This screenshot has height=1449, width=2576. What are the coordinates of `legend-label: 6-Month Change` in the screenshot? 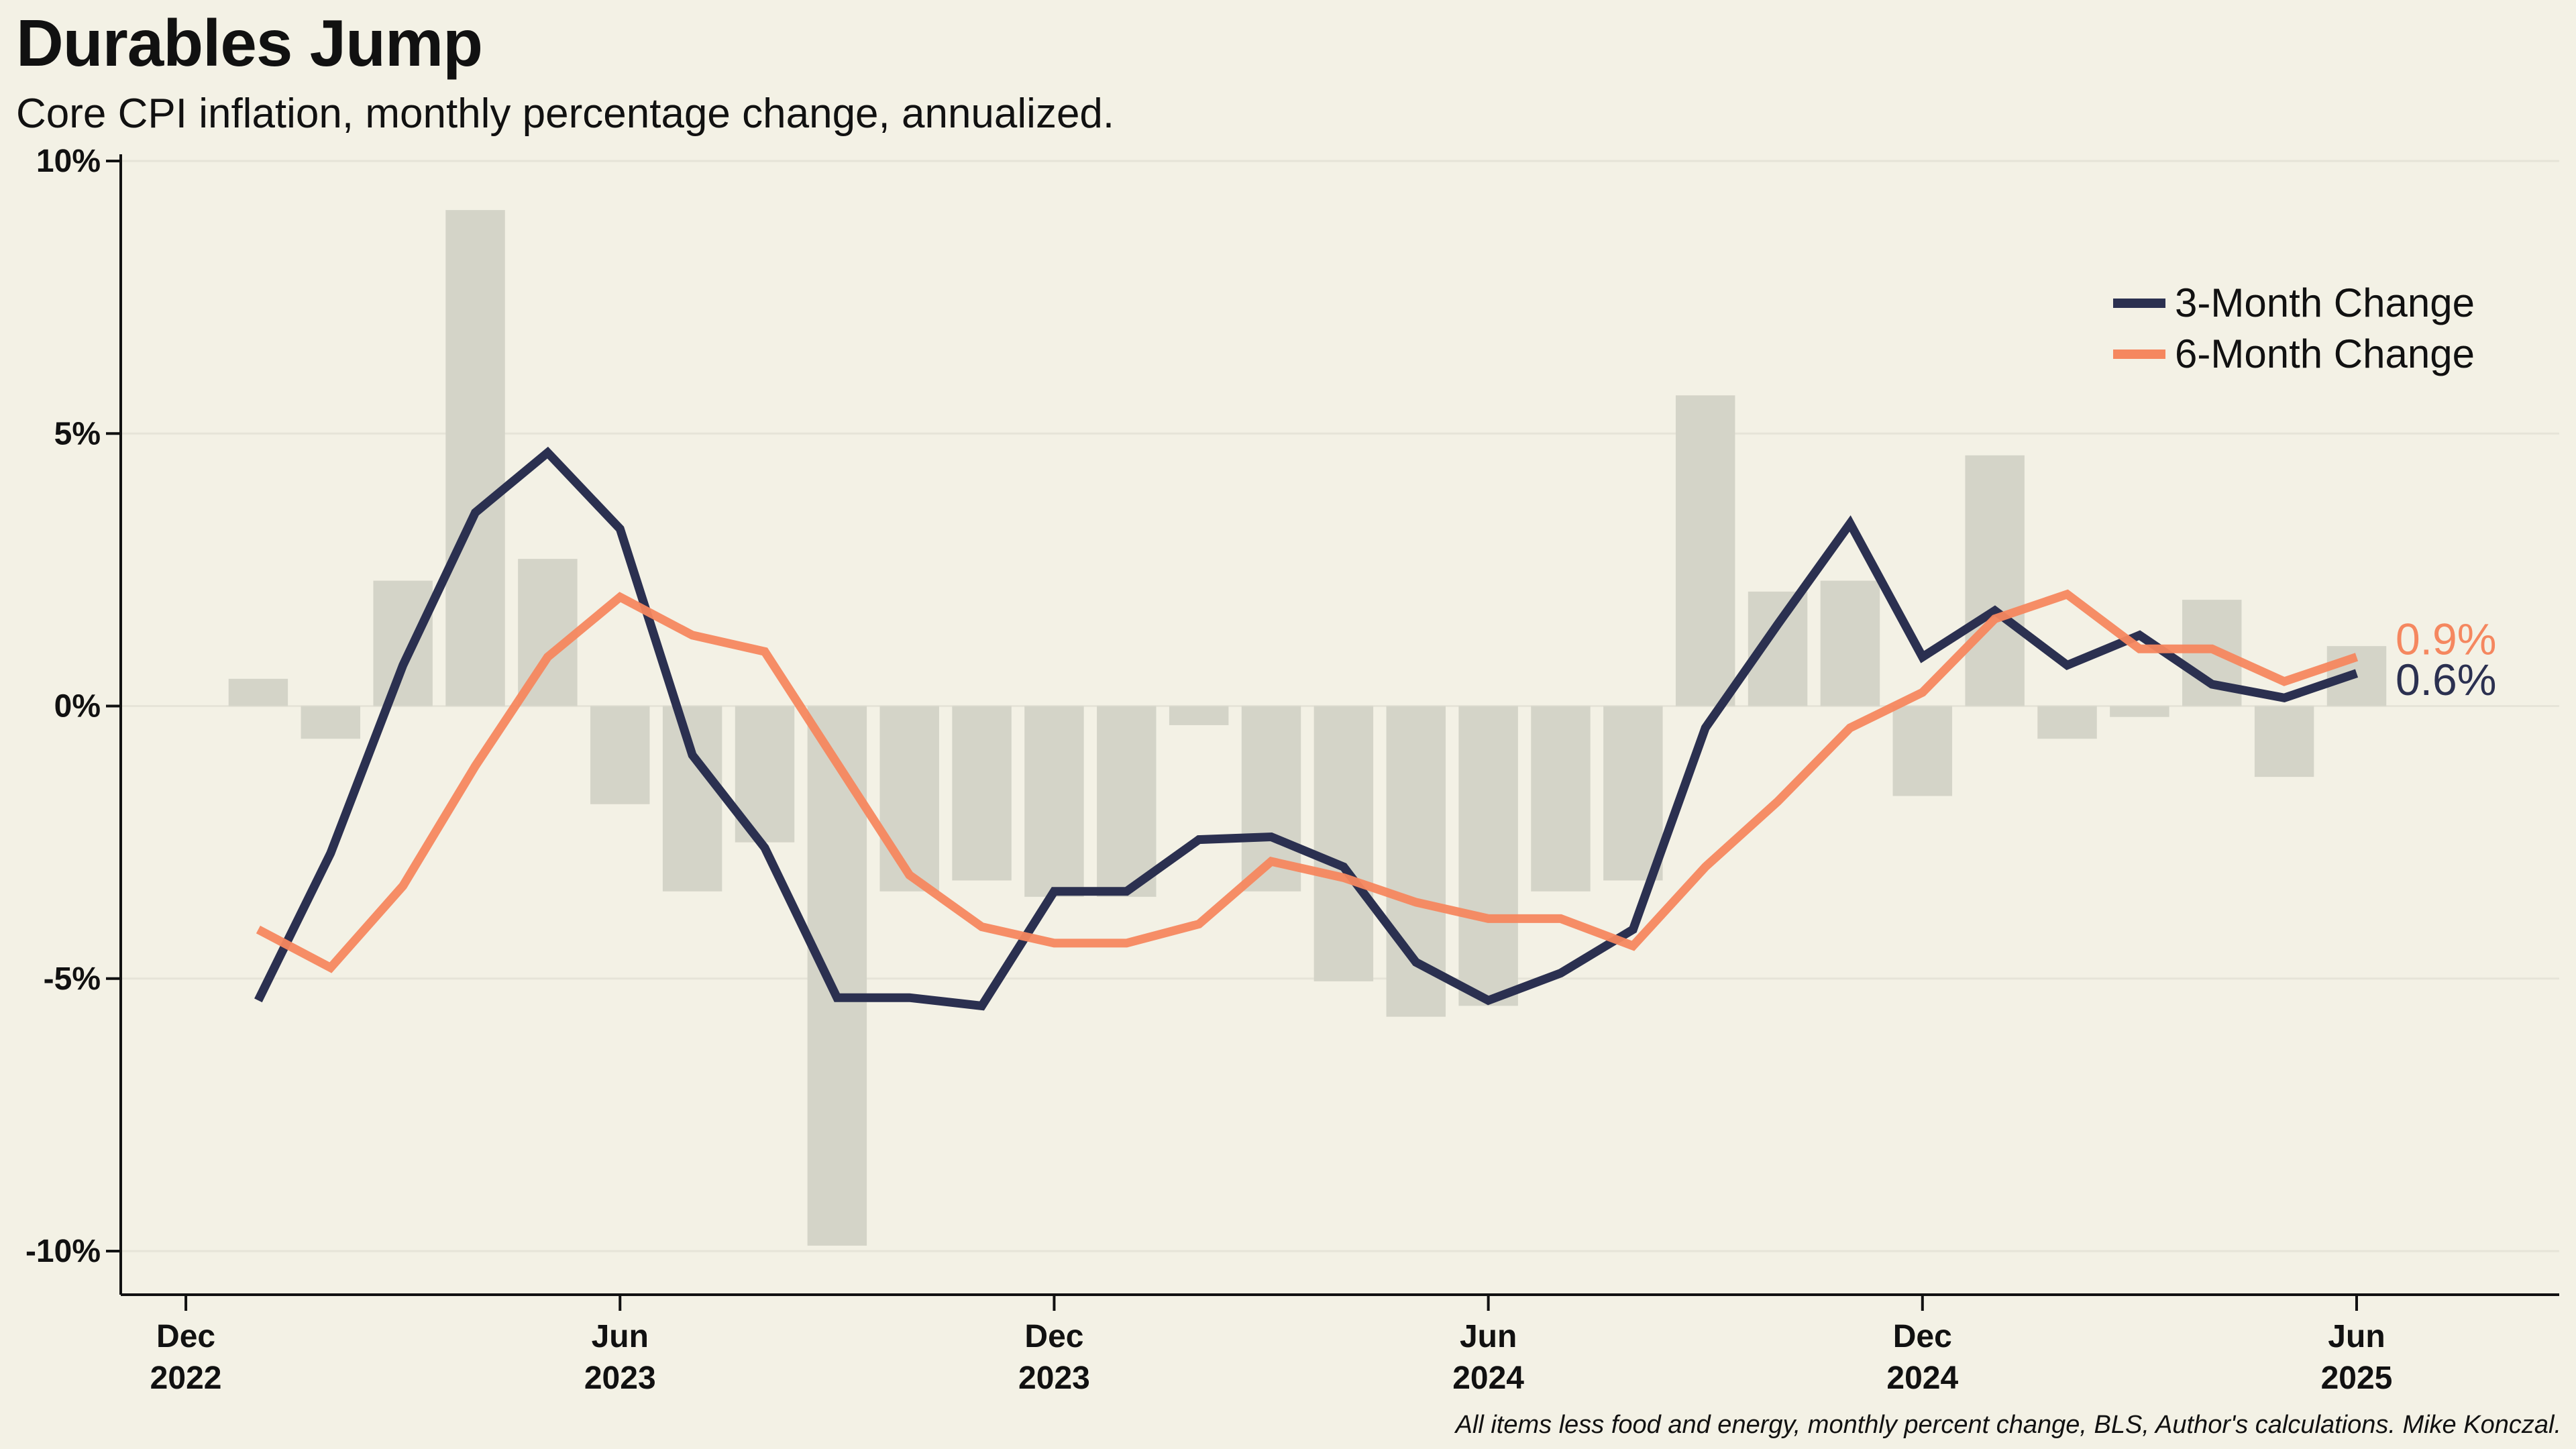 It's located at (2325, 353).